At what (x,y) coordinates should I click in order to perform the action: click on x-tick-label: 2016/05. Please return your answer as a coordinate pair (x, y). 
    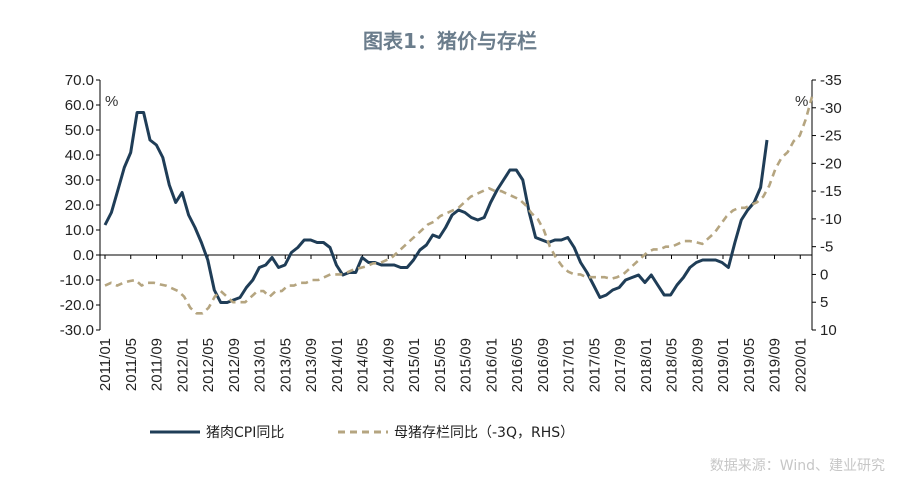
    Looking at the image, I should click on (517, 365).